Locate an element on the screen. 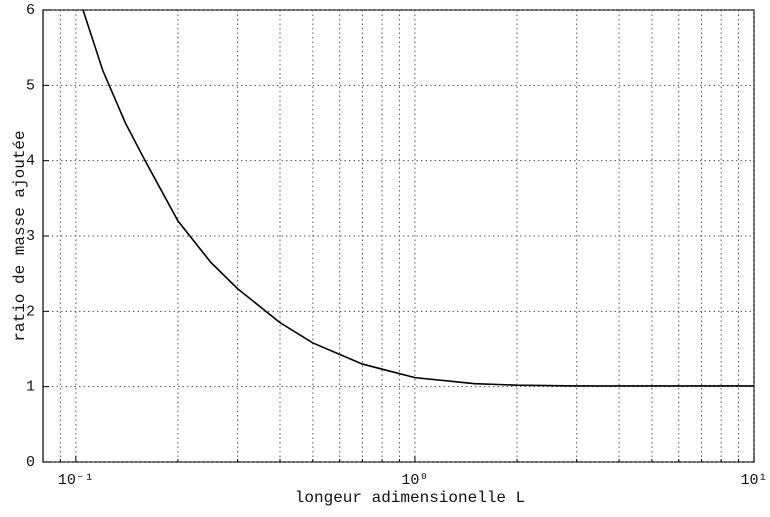 This screenshot has width=770, height=517. y-tick-label: 6 is located at coordinates (30, 10).